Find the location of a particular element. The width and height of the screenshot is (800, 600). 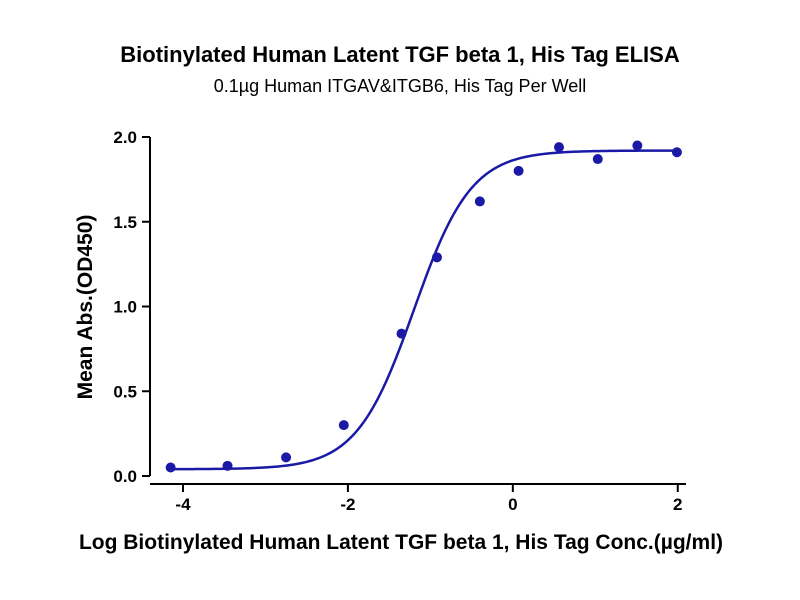

y-axis-title: Mean Abs.(OD450) is located at coordinates (85, 307).